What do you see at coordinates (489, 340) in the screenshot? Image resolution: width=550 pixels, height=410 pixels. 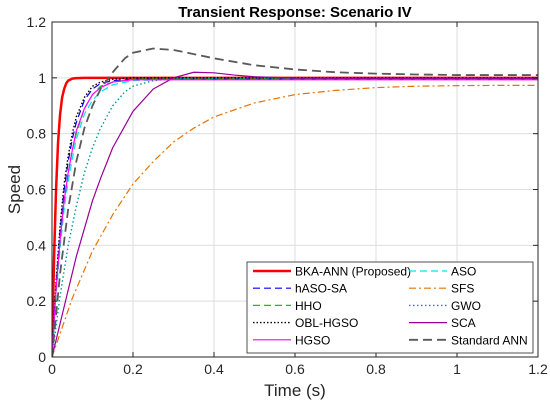 I see `legend-entry-9: Standard ANN` at bounding box center [489, 340].